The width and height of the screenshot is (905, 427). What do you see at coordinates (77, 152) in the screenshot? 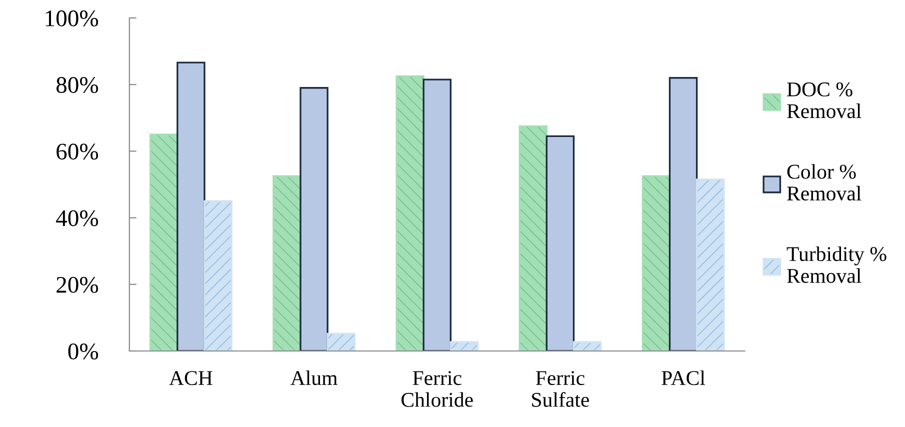
I see `y-tick-label: 60%` at bounding box center [77, 152].